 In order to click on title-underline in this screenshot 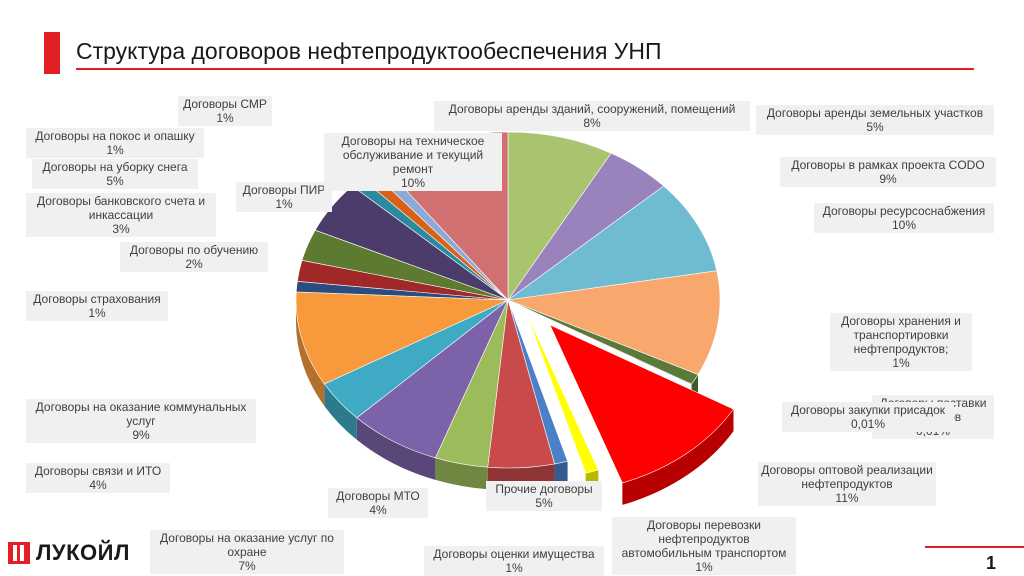, I will do `click(525, 69)`.